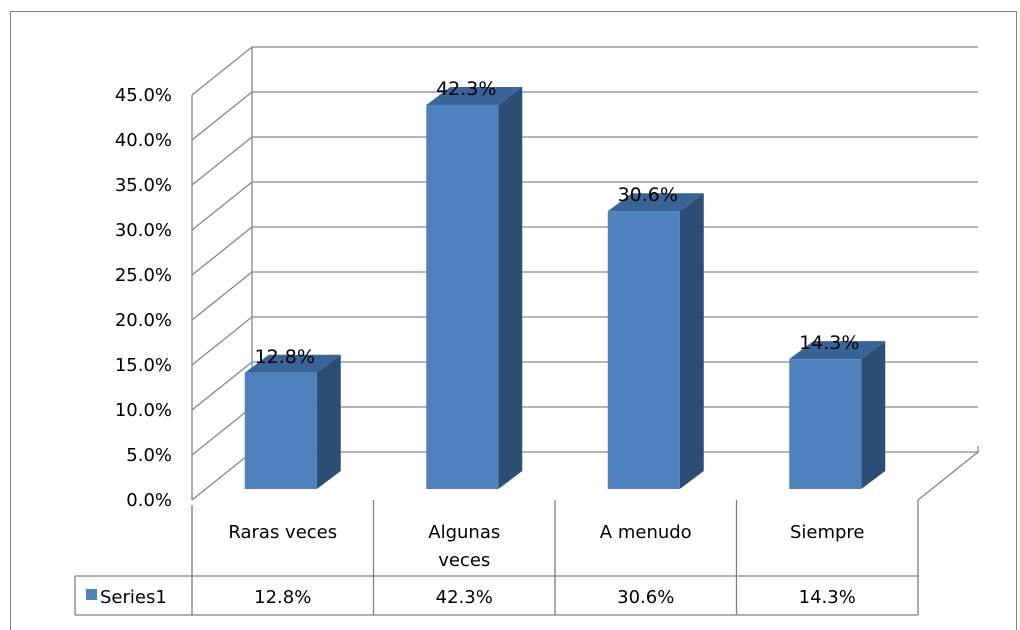 Image resolution: width=1020 pixels, height=630 pixels. I want to click on y-tick-label: 5.0%, so click(149, 455).